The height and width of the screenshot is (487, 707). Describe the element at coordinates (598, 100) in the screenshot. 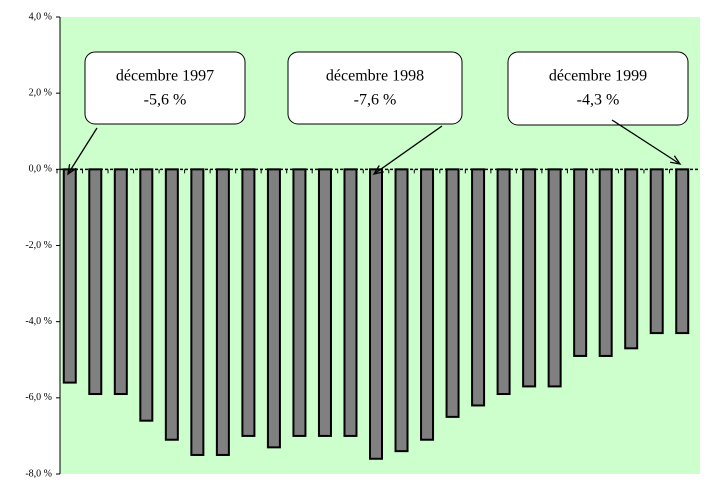

I see `callout-text: -4,3 %` at that location.